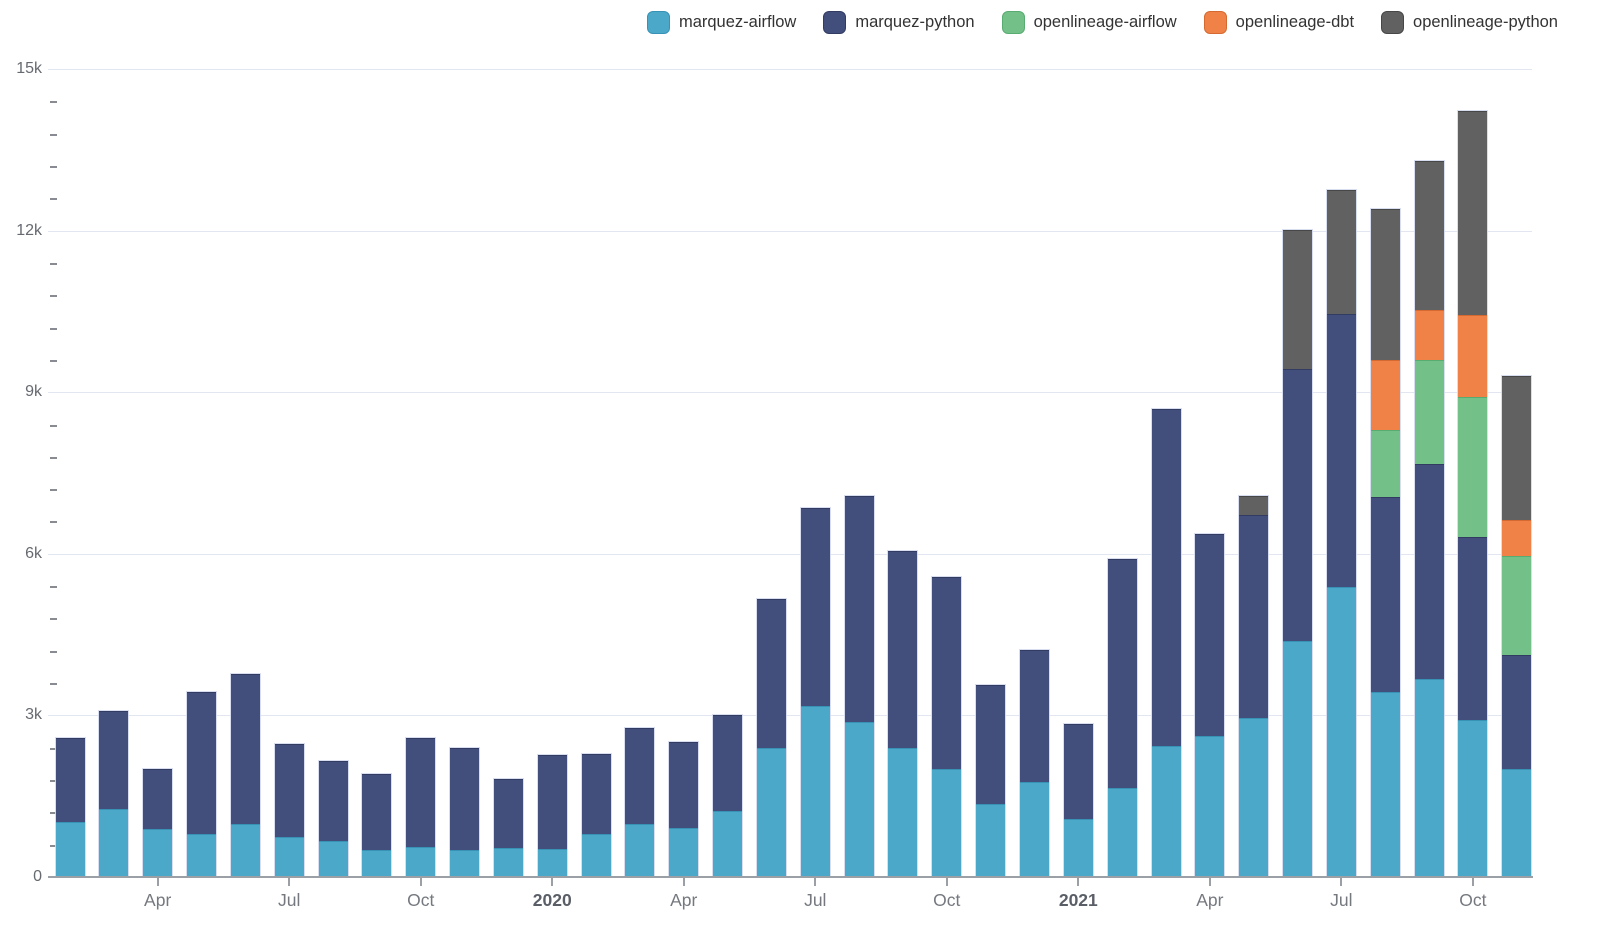 This screenshot has width=1600, height=933. What do you see at coordinates (1469, 22) in the screenshot?
I see `legend-item-openlineage-python: openlineage-python` at bounding box center [1469, 22].